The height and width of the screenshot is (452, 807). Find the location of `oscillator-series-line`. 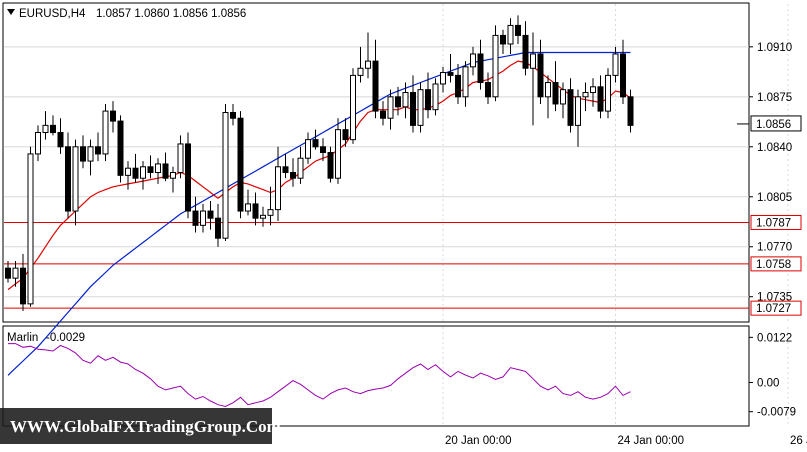

oscillator-series-line is located at coordinates (319, 375).